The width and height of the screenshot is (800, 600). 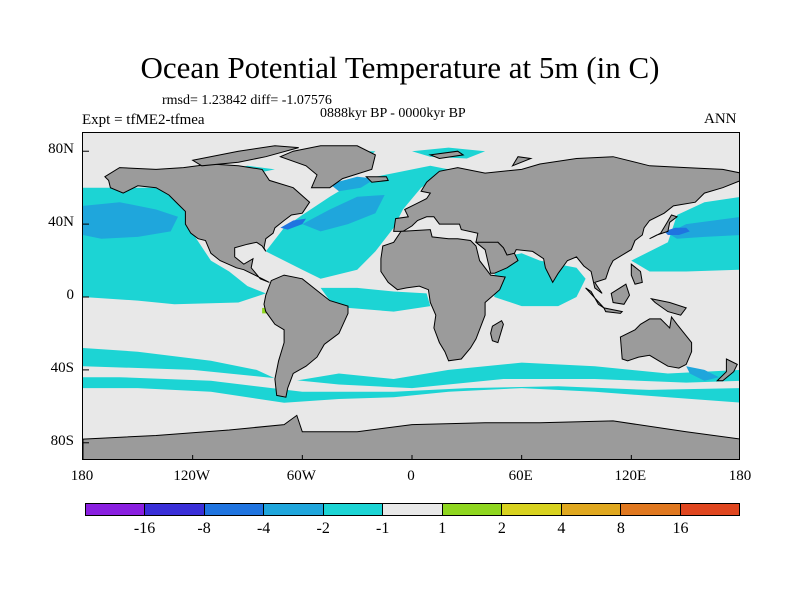 What do you see at coordinates (306, 336) in the screenshot?
I see `south-america` at bounding box center [306, 336].